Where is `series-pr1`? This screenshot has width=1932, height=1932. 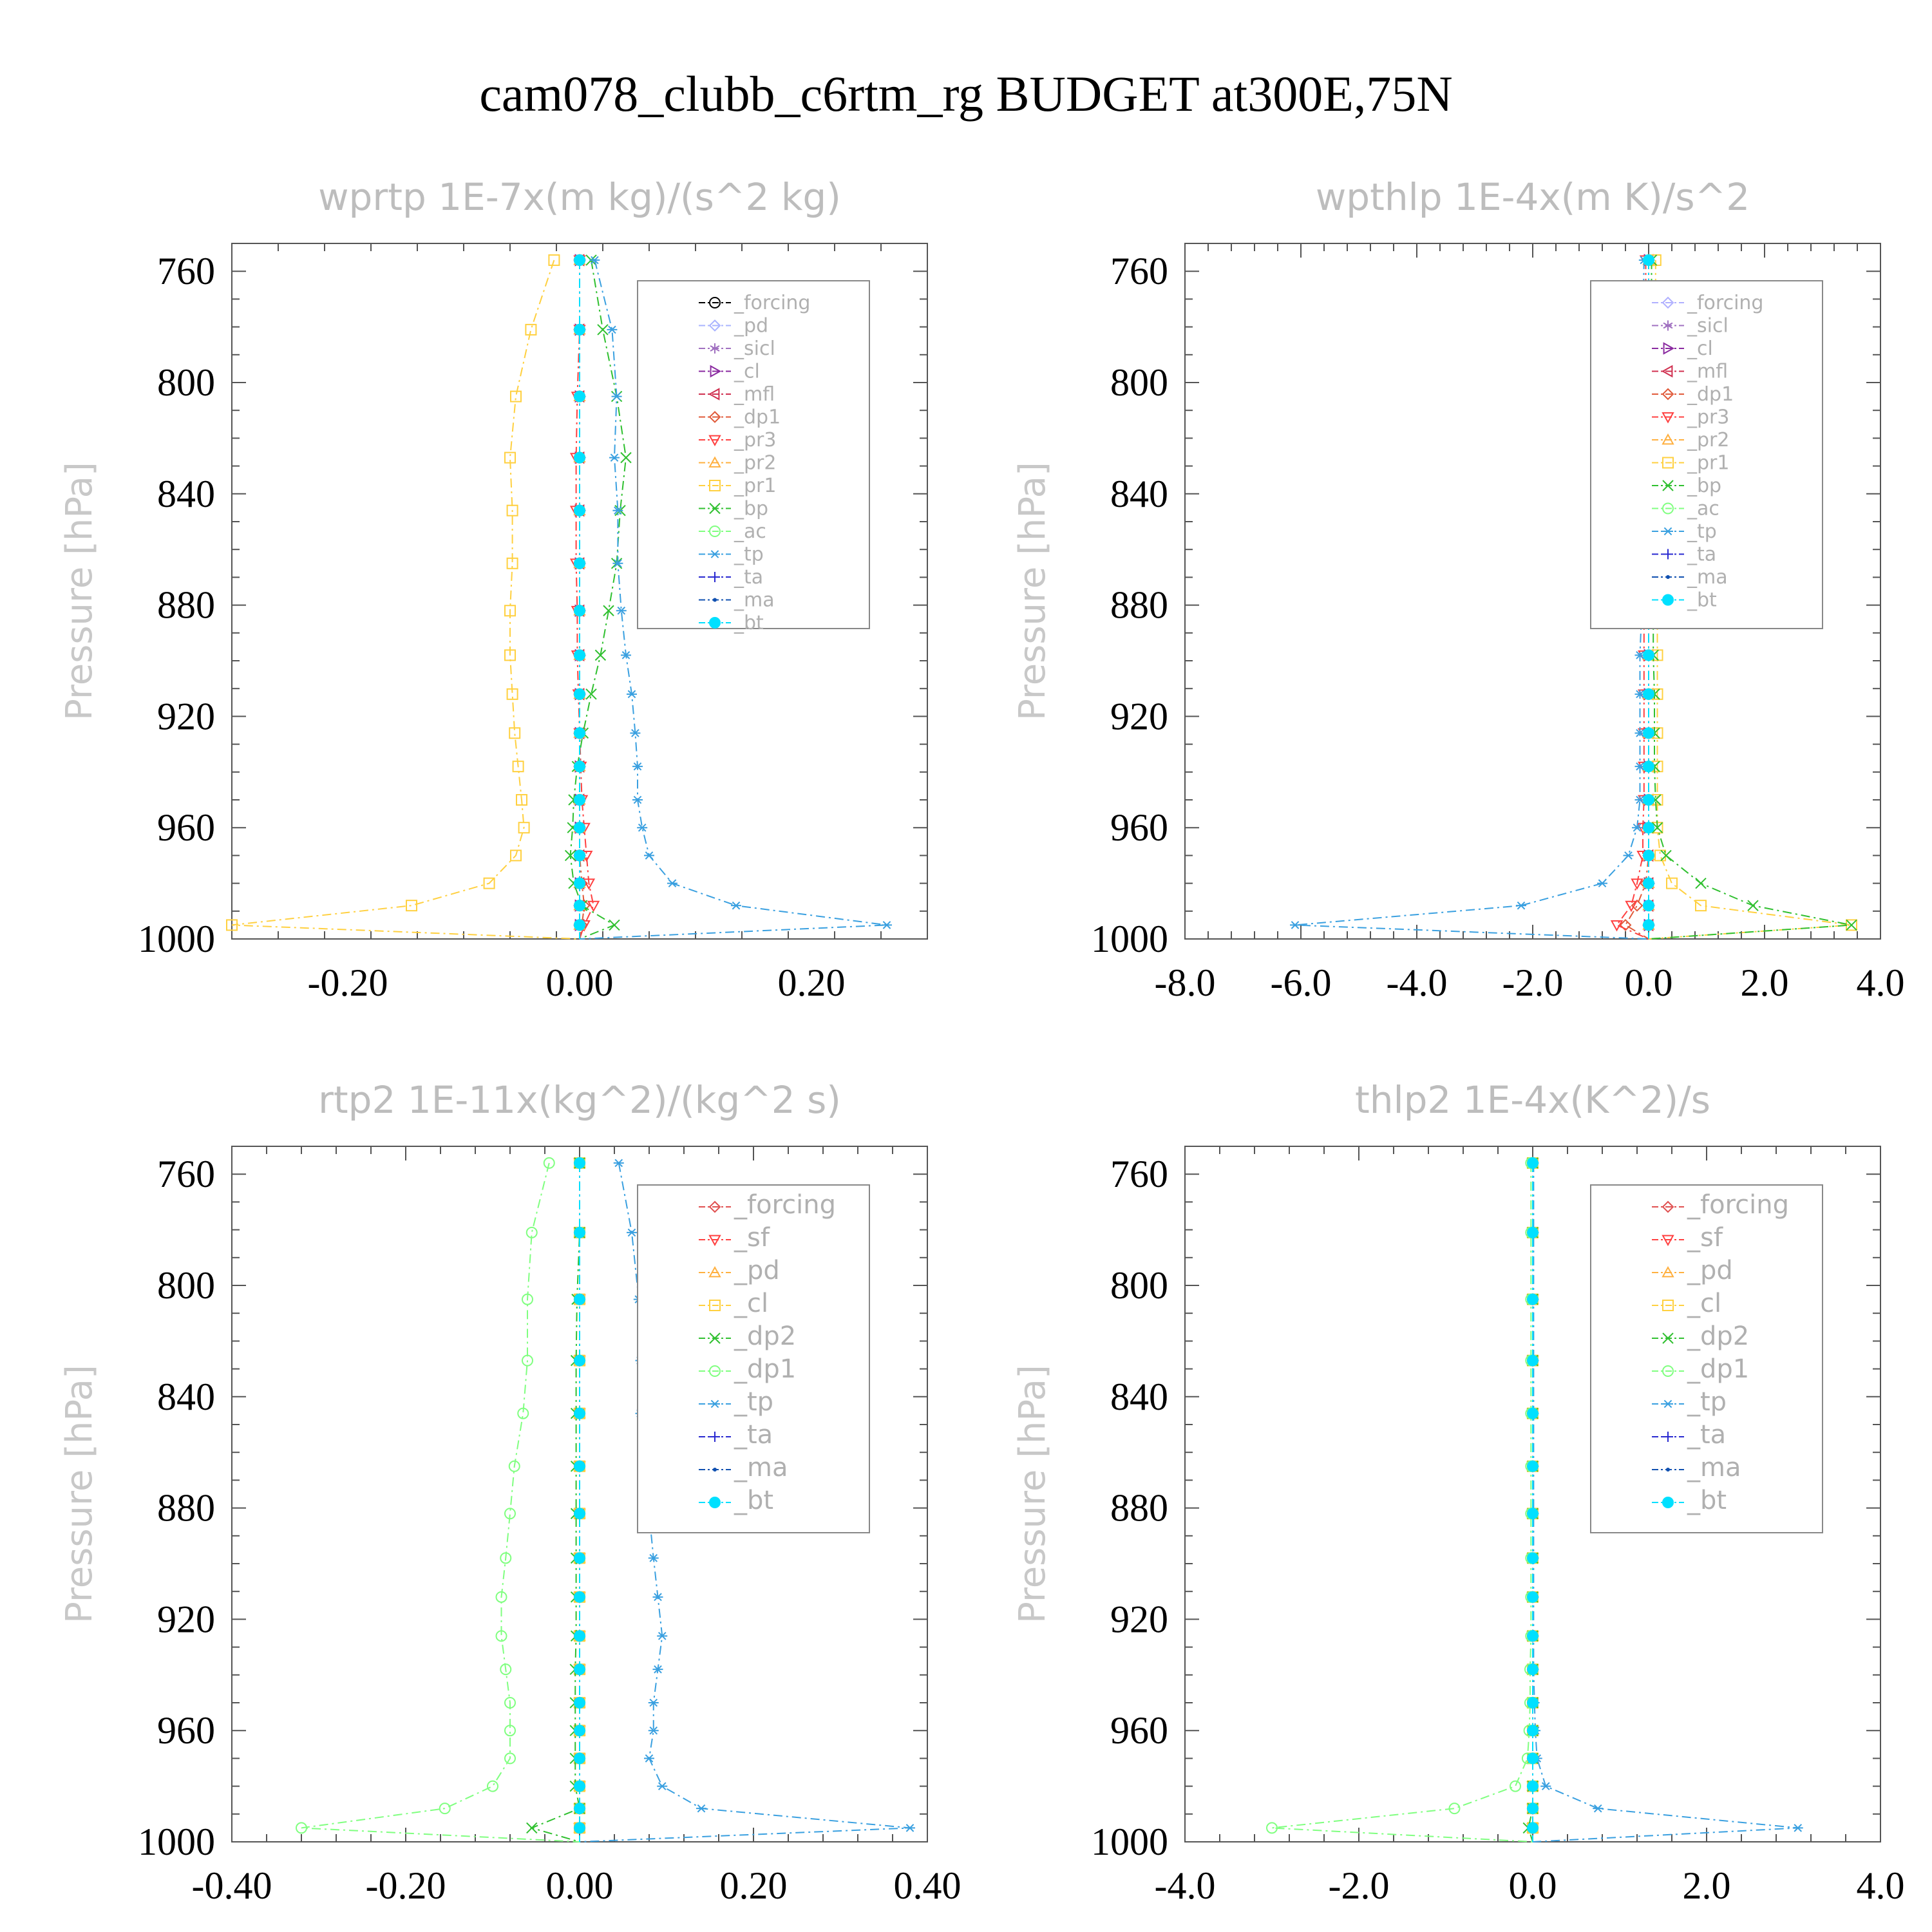
series-pr1 is located at coordinates (403, 597).